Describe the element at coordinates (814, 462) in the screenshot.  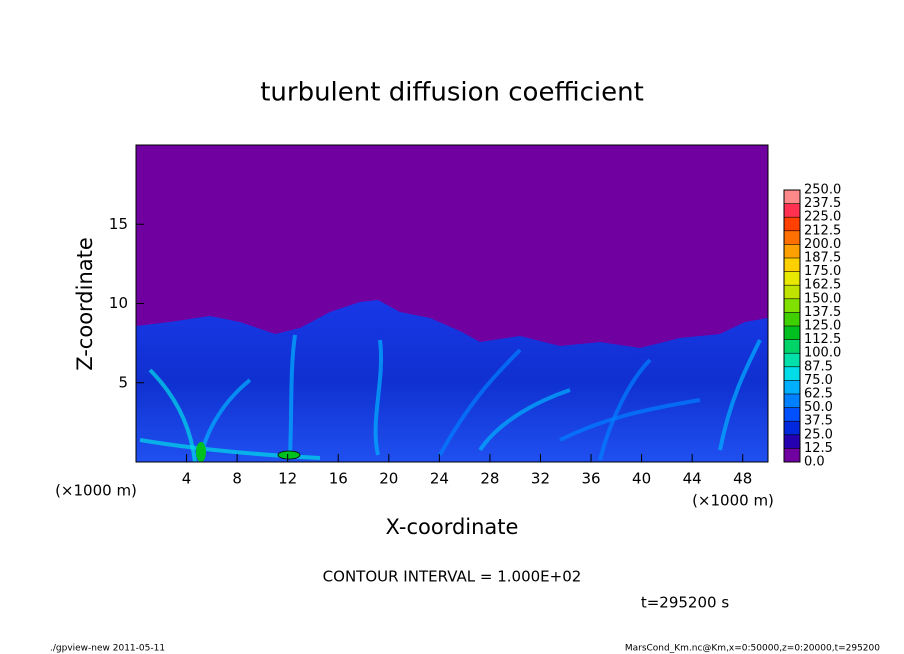
I see `colorbar-label: 0.0` at that location.